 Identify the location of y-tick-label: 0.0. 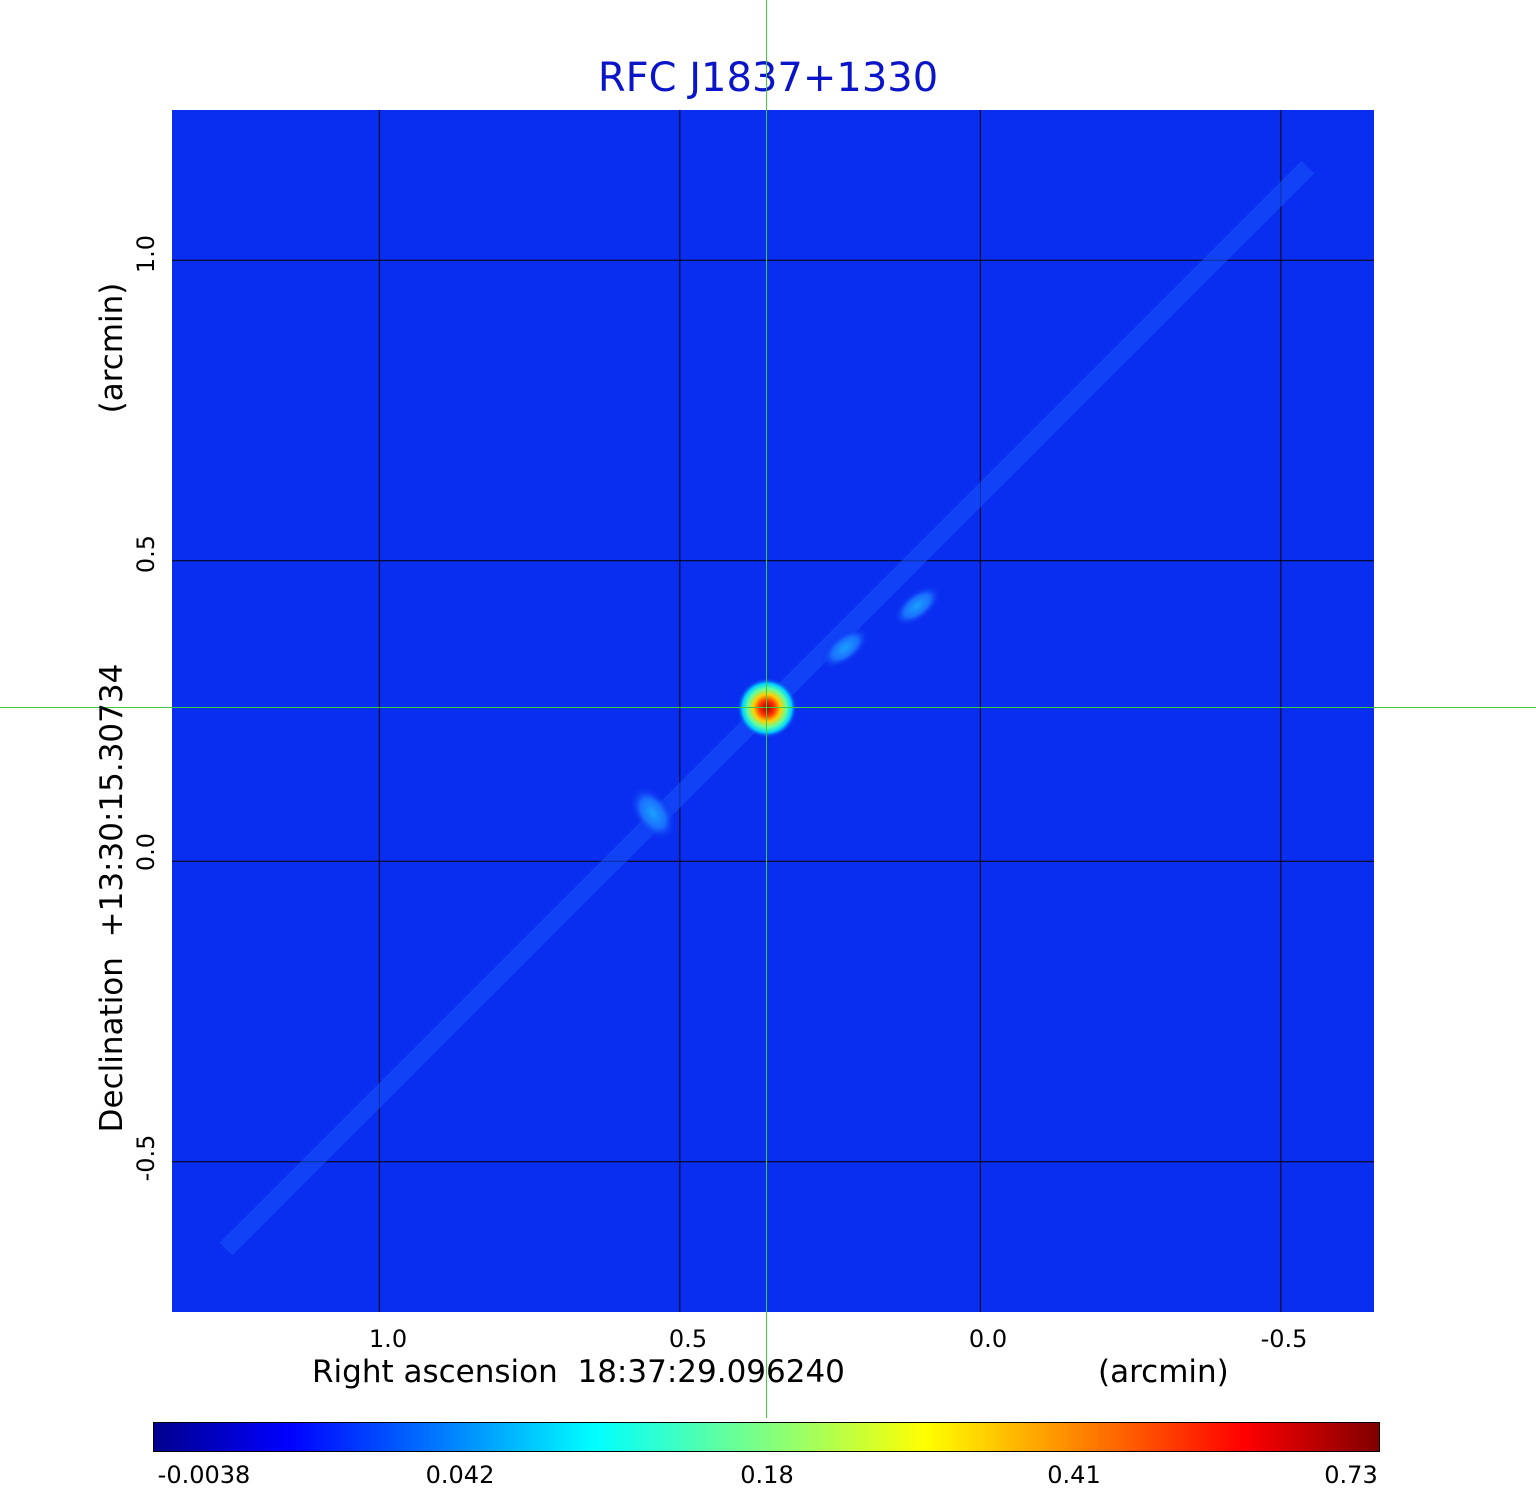
(146, 852).